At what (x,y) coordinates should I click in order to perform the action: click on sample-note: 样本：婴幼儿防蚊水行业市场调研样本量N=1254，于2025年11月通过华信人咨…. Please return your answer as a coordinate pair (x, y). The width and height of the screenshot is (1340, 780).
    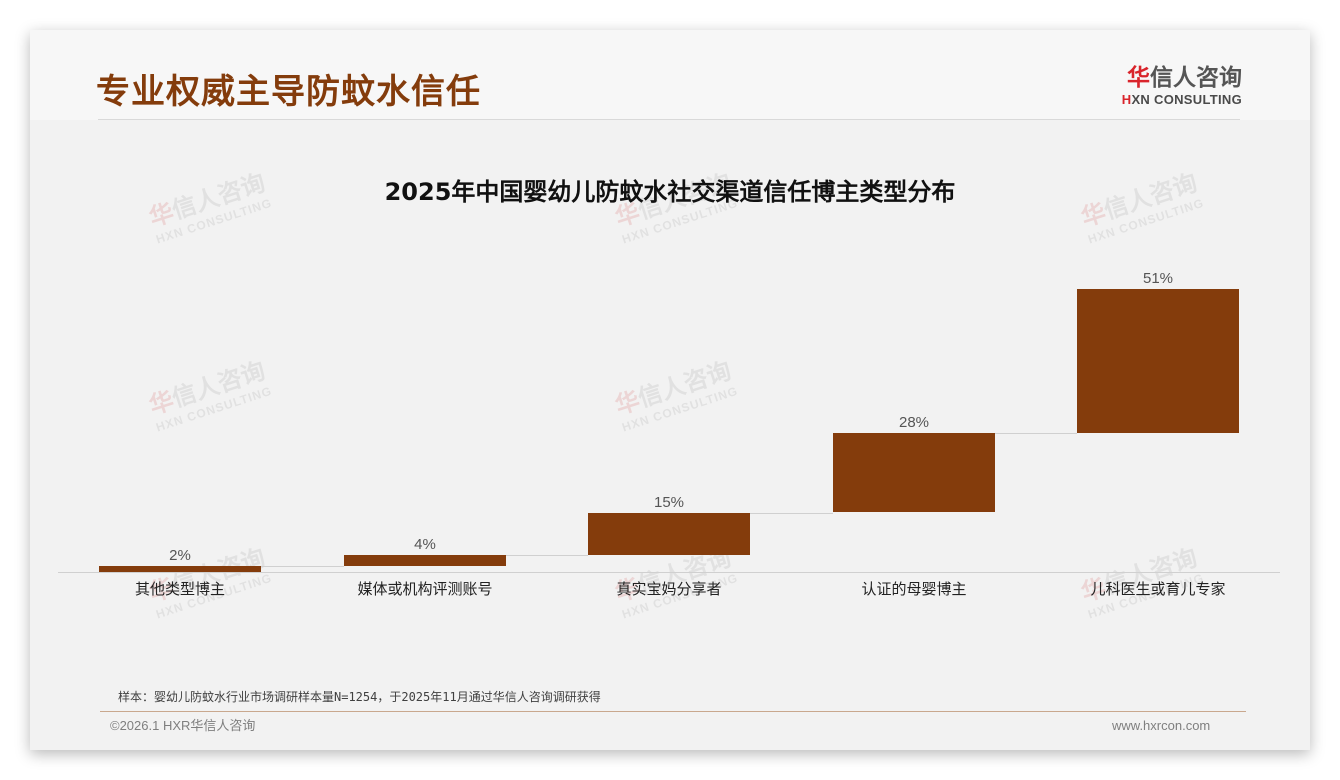
    Looking at the image, I should click on (359, 697).